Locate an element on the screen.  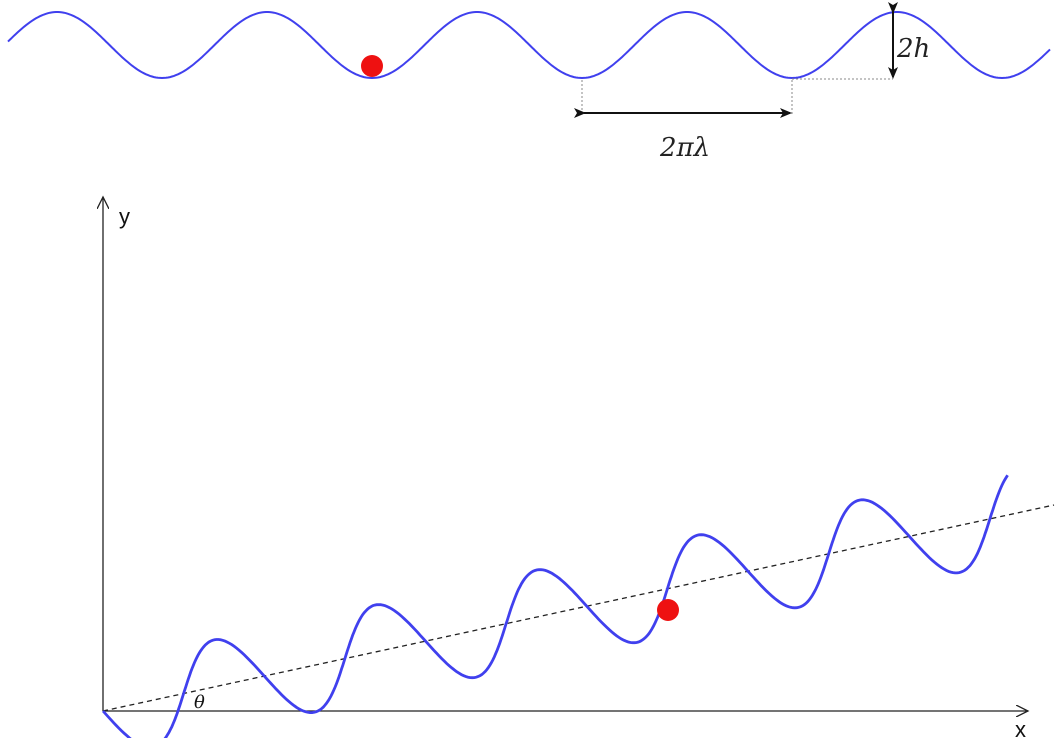
x-axis-label: x is located at coordinates (1020, 727).